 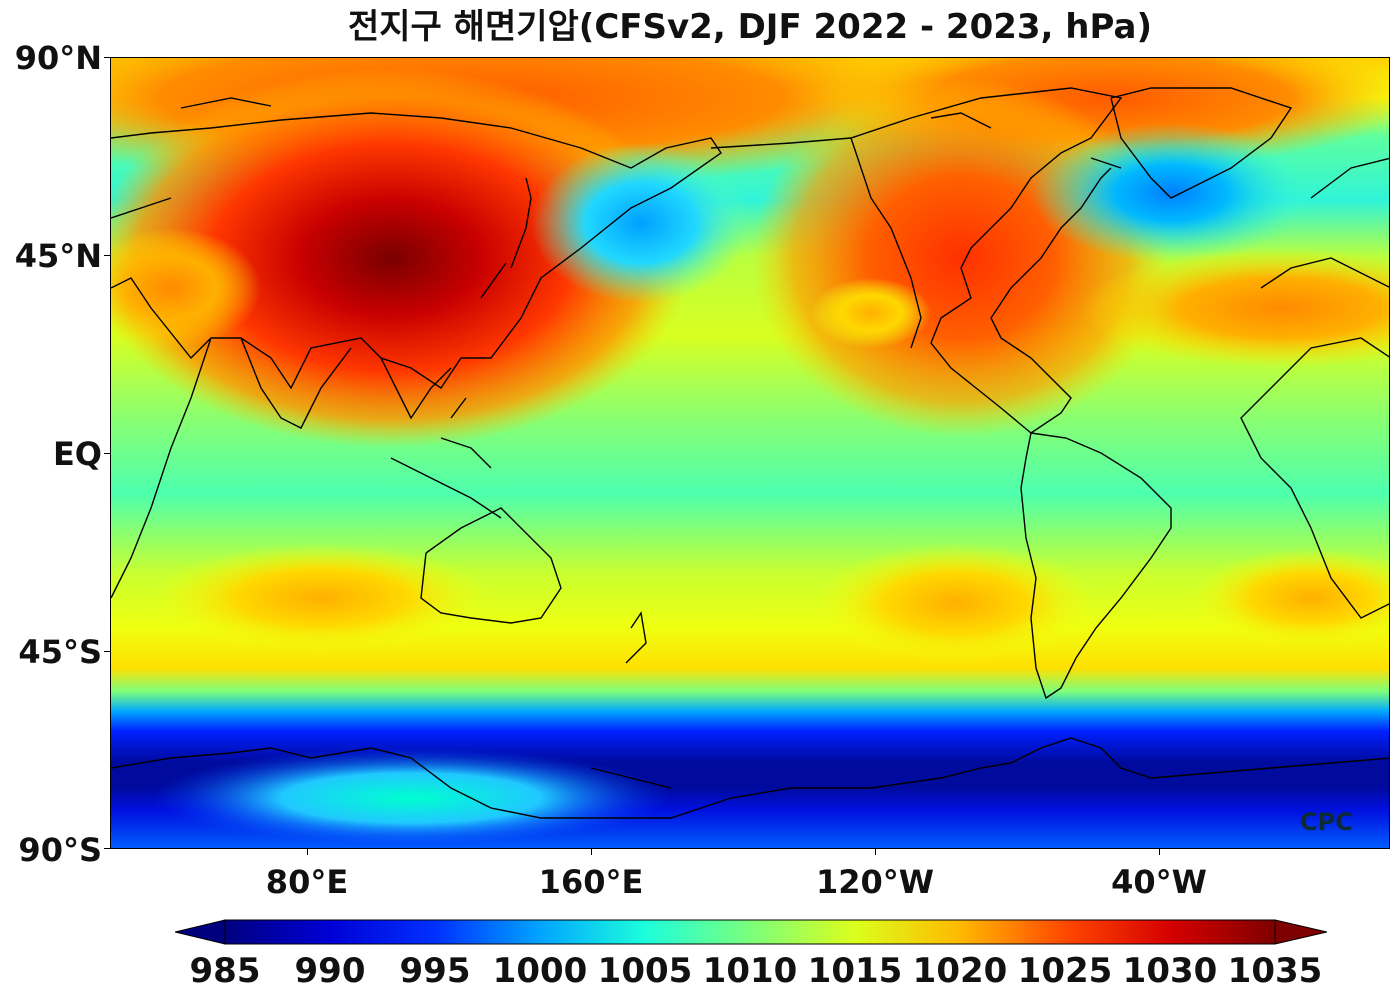 What do you see at coordinates (1290, 598) in the screenshot?
I see `south-atlantic-high` at bounding box center [1290, 598].